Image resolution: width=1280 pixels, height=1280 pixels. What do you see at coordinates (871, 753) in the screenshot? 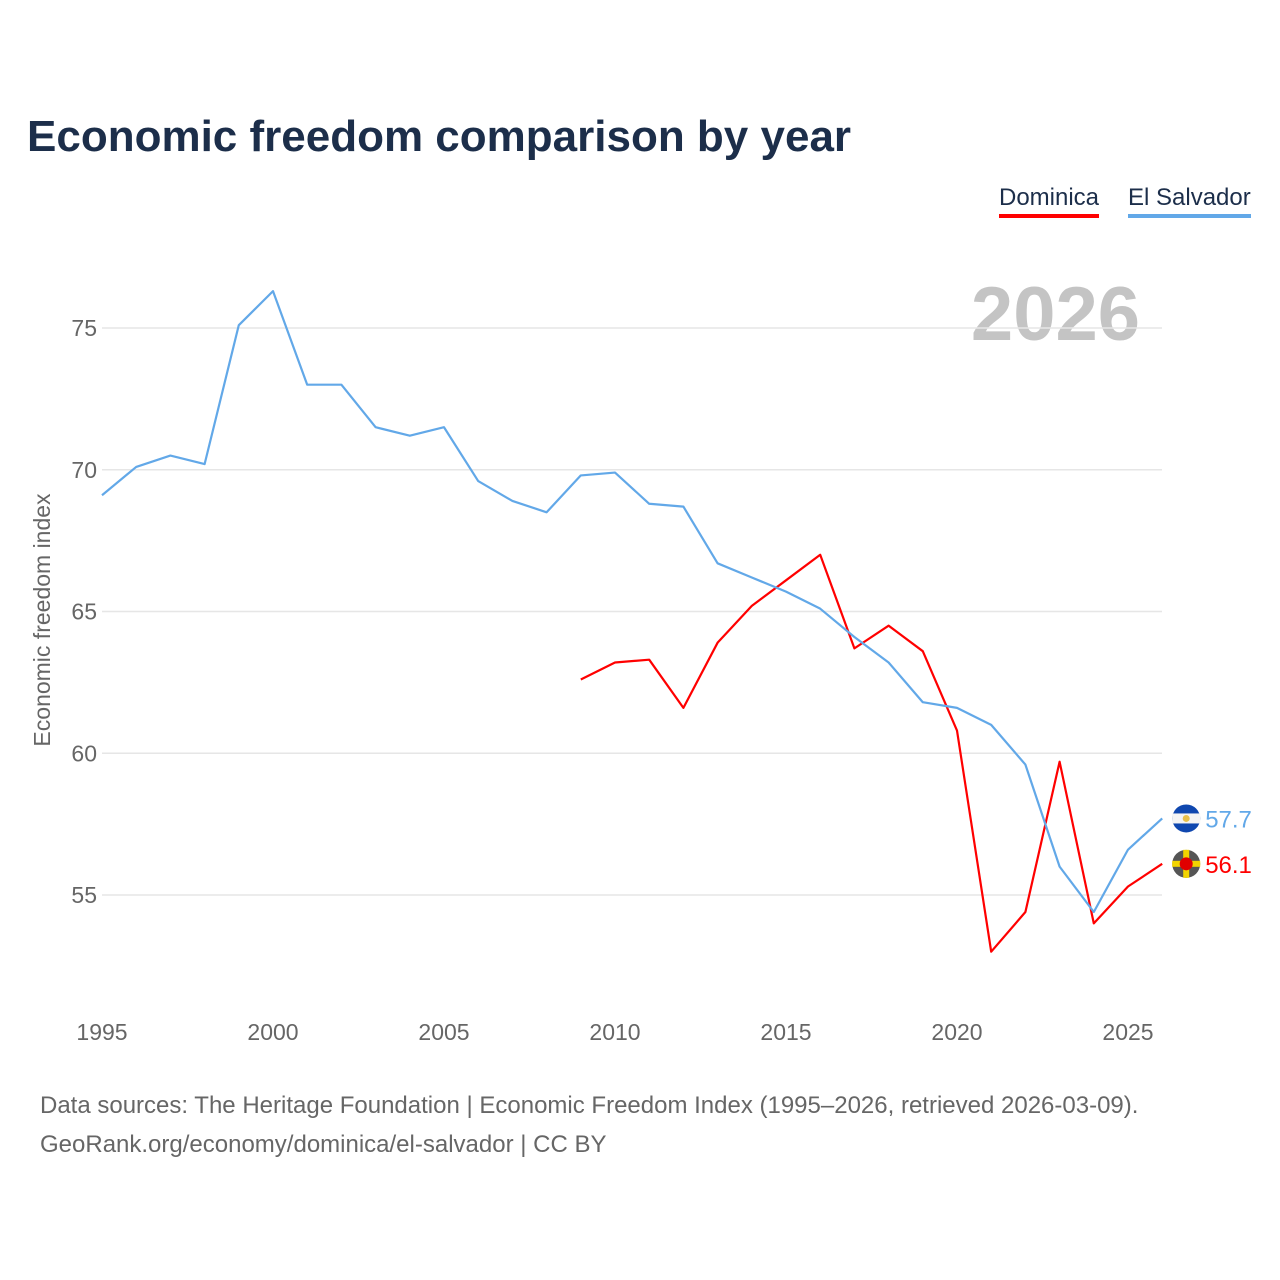
I see `series-line-dominica` at bounding box center [871, 753].